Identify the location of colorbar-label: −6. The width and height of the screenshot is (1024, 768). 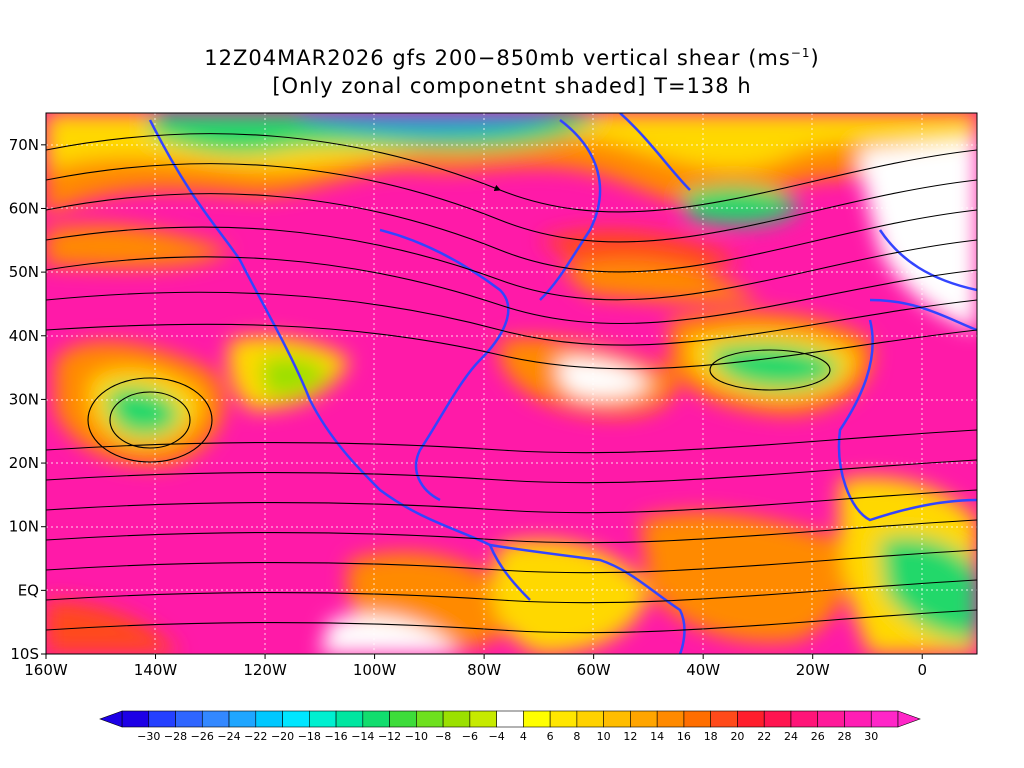
(470, 736).